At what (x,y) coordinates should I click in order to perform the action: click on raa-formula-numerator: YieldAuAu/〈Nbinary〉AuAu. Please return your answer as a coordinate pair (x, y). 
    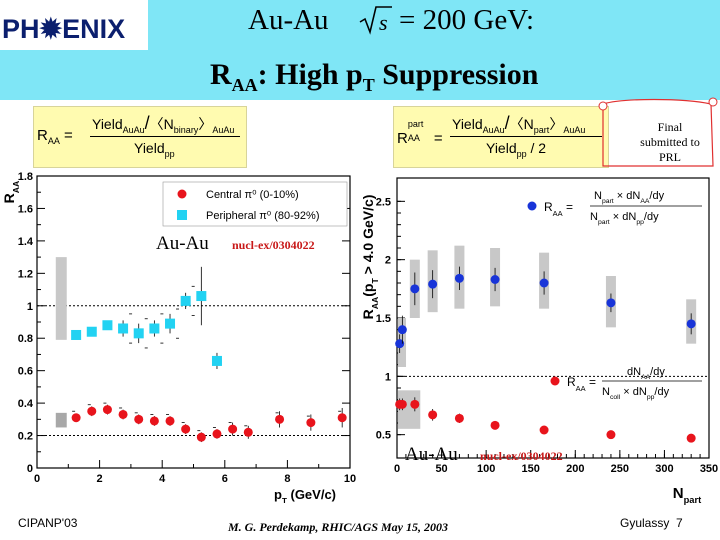
    Looking at the image, I should click on (163, 124).